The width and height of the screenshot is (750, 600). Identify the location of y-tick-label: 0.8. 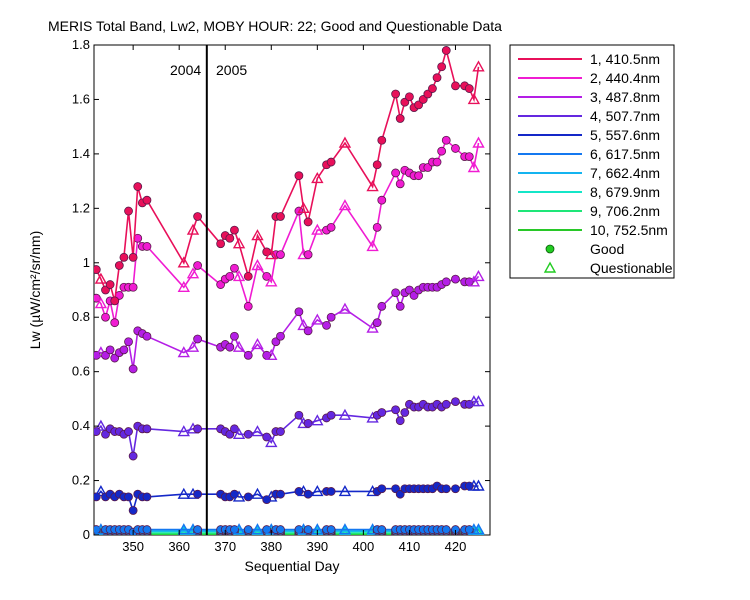
(81, 316).